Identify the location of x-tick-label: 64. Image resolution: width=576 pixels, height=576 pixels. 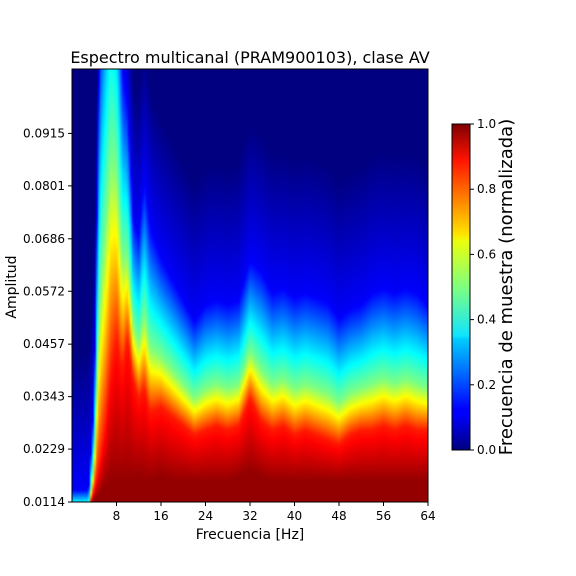
(427, 516).